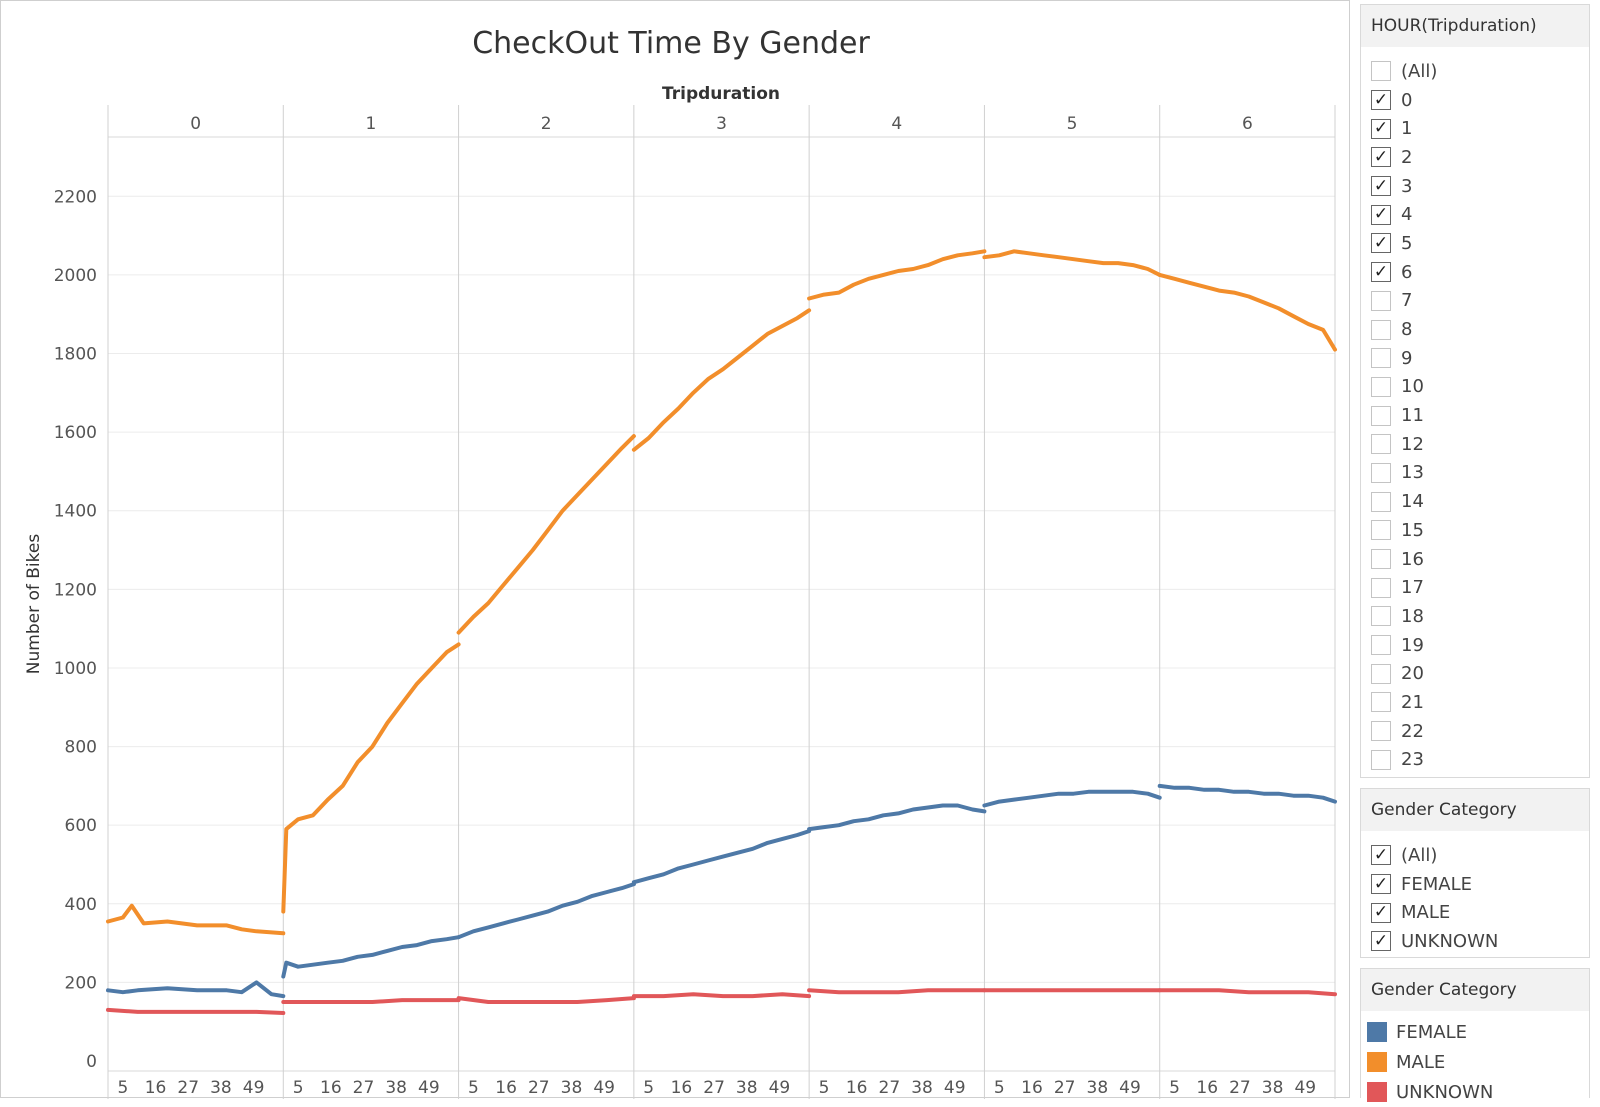 This screenshot has height=1107, width=1600. What do you see at coordinates (1475, 501) in the screenshot?
I see `hour-filter-option: 14` at bounding box center [1475, 501].